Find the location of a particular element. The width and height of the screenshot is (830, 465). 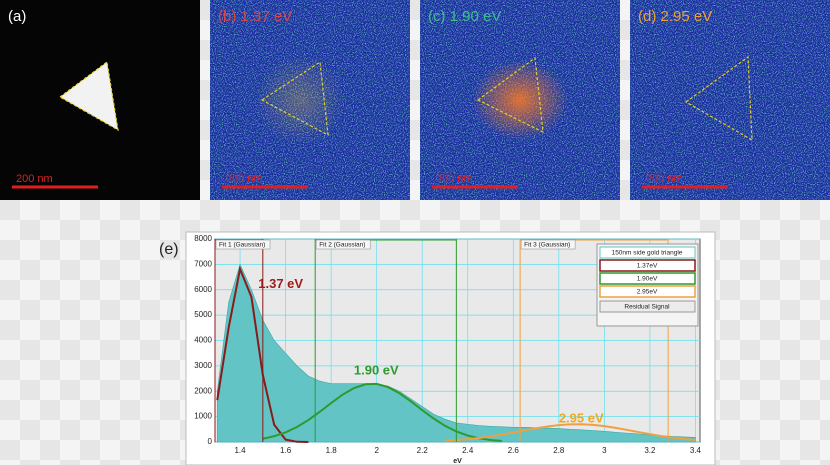

image-panel: (c) 1.90 eV 200 nm is located at coordinates (520, 100).